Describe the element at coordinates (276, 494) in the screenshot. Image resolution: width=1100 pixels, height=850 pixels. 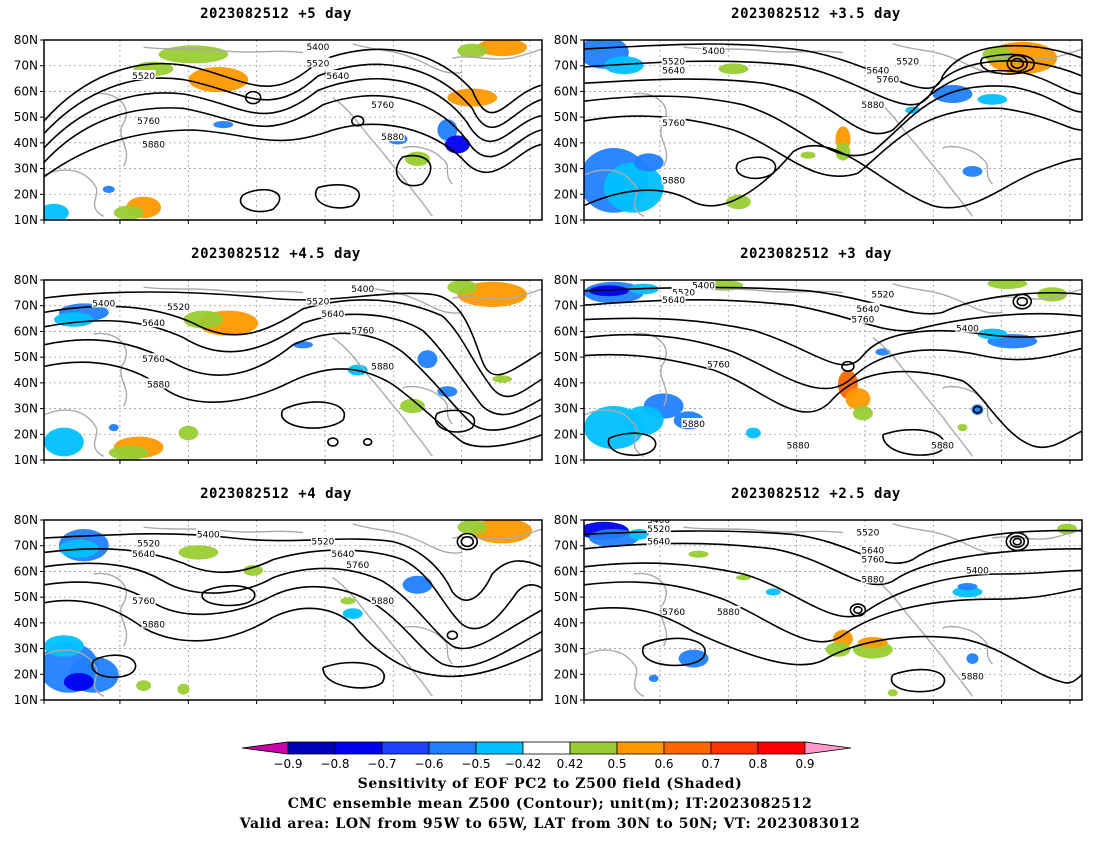
I see `panel-title: 2023082512 +4 day` at that location.